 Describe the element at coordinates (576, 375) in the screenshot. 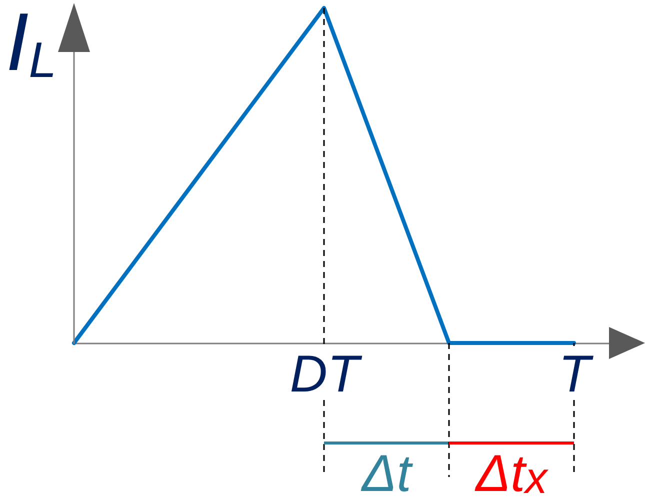

I see `x-tick-label: T` at that location.